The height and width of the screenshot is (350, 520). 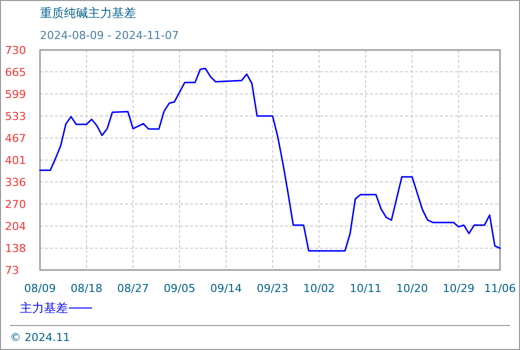 I want to click on x-tick-label: 10/29, so click(x=458, y=288).